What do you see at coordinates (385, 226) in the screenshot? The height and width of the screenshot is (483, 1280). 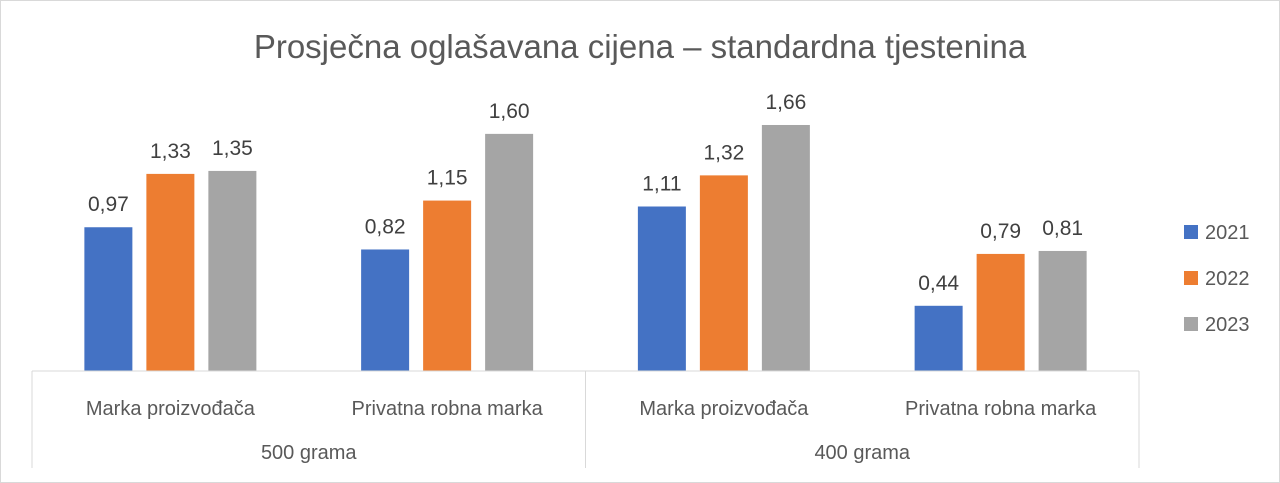 I see `data-label-2021-2: 0,82` at bounding box center [385, 226].